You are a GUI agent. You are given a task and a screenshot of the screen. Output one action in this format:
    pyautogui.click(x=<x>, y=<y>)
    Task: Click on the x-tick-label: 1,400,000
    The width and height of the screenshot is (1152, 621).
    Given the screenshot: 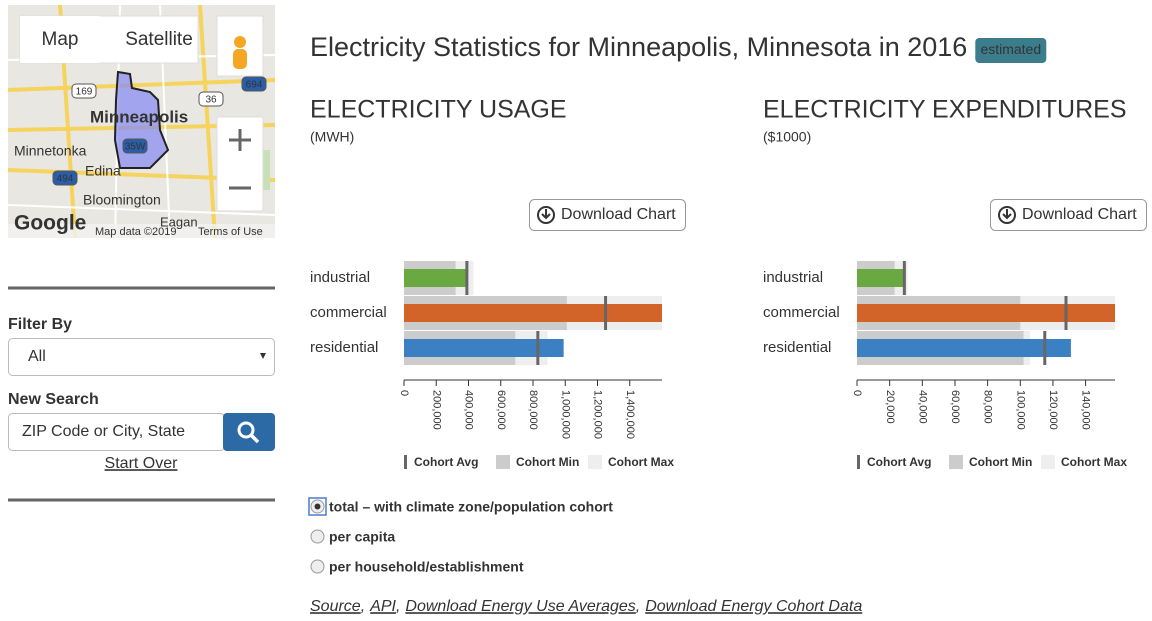 What is the action you would take?
    pyautogui.click(x=630, y=414)
    